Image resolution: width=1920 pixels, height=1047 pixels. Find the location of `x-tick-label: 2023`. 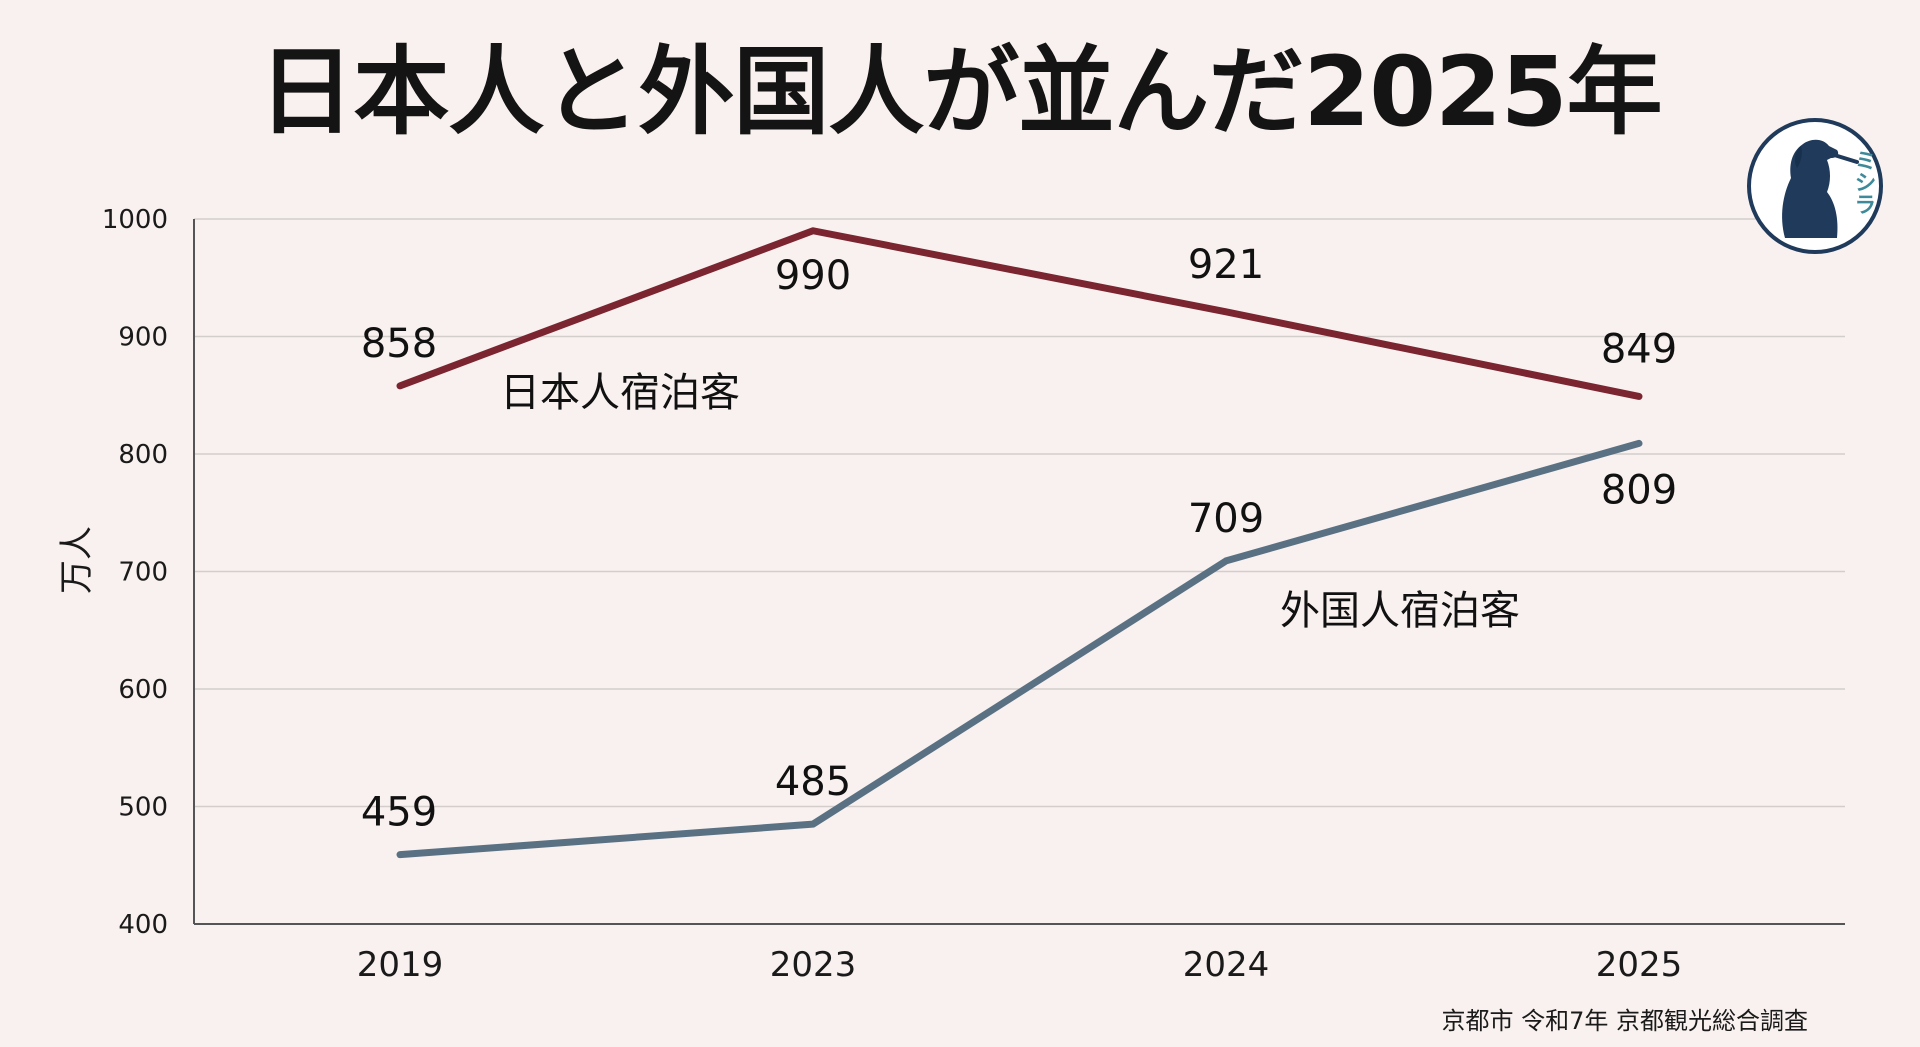

x-tick-label: 2023 is located at coordinates (813, 965).